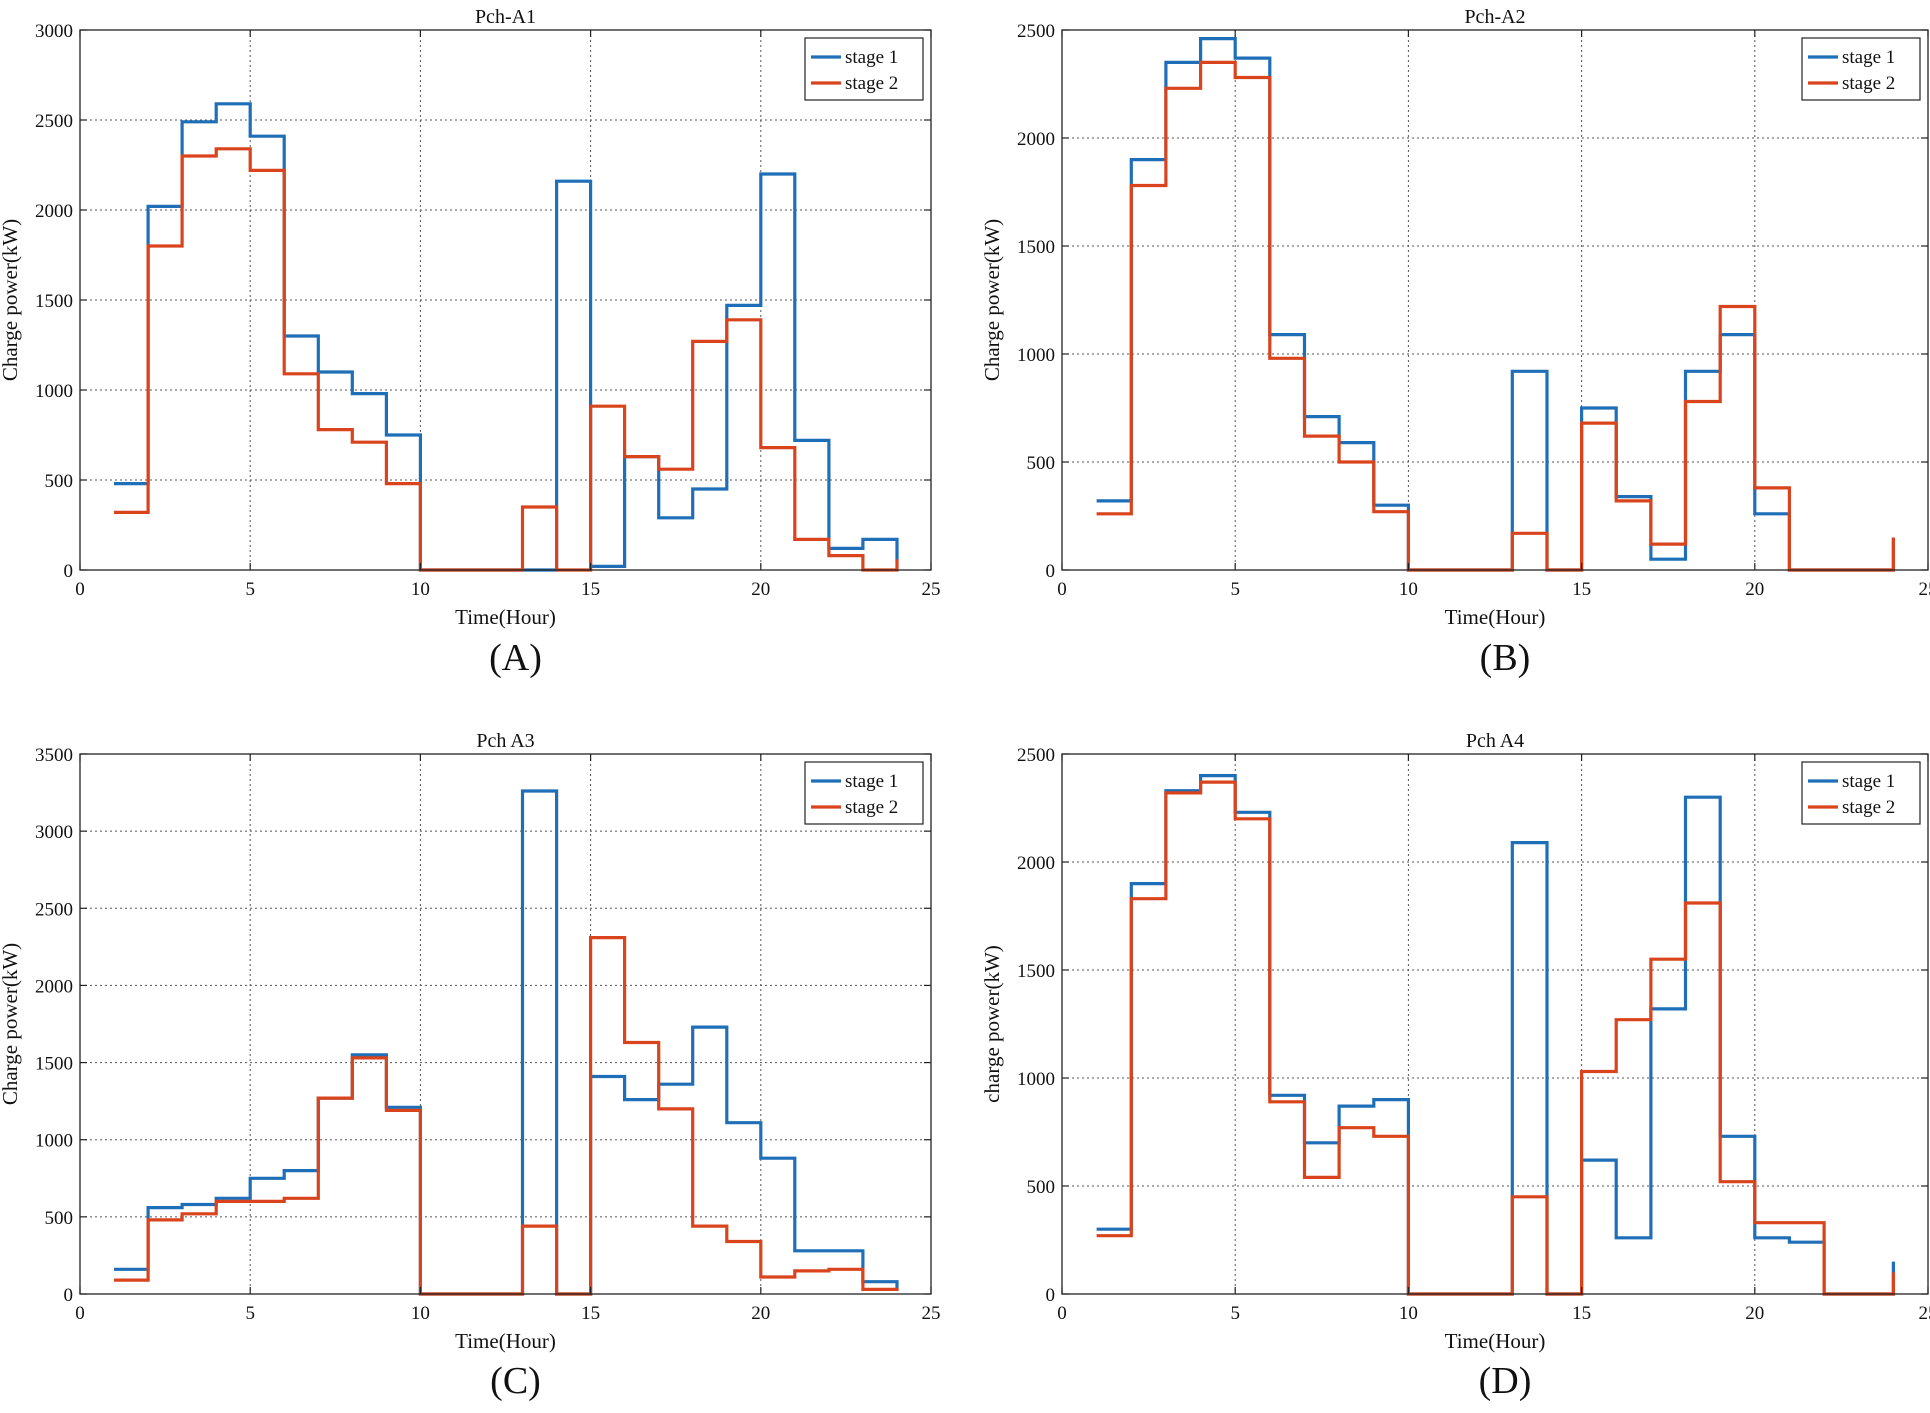  I want to click on panel-caption: (B), so click(1505, 658).